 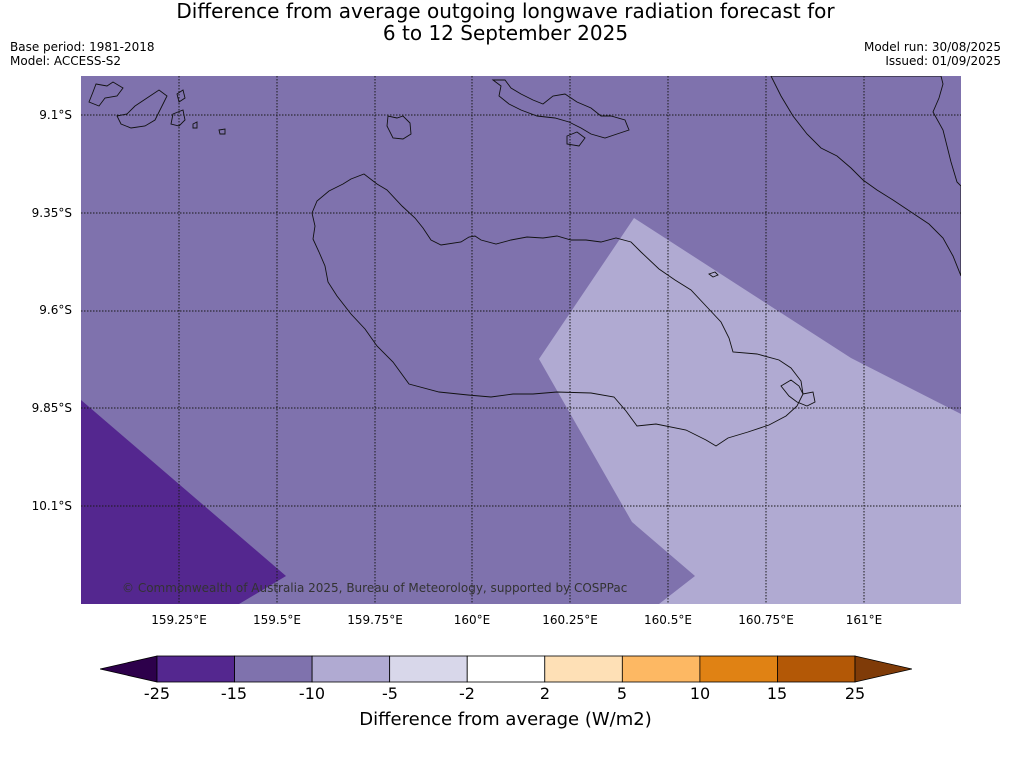 I want to click on lon-label-159-25: 159.25°E, so click(x=179, y=620).